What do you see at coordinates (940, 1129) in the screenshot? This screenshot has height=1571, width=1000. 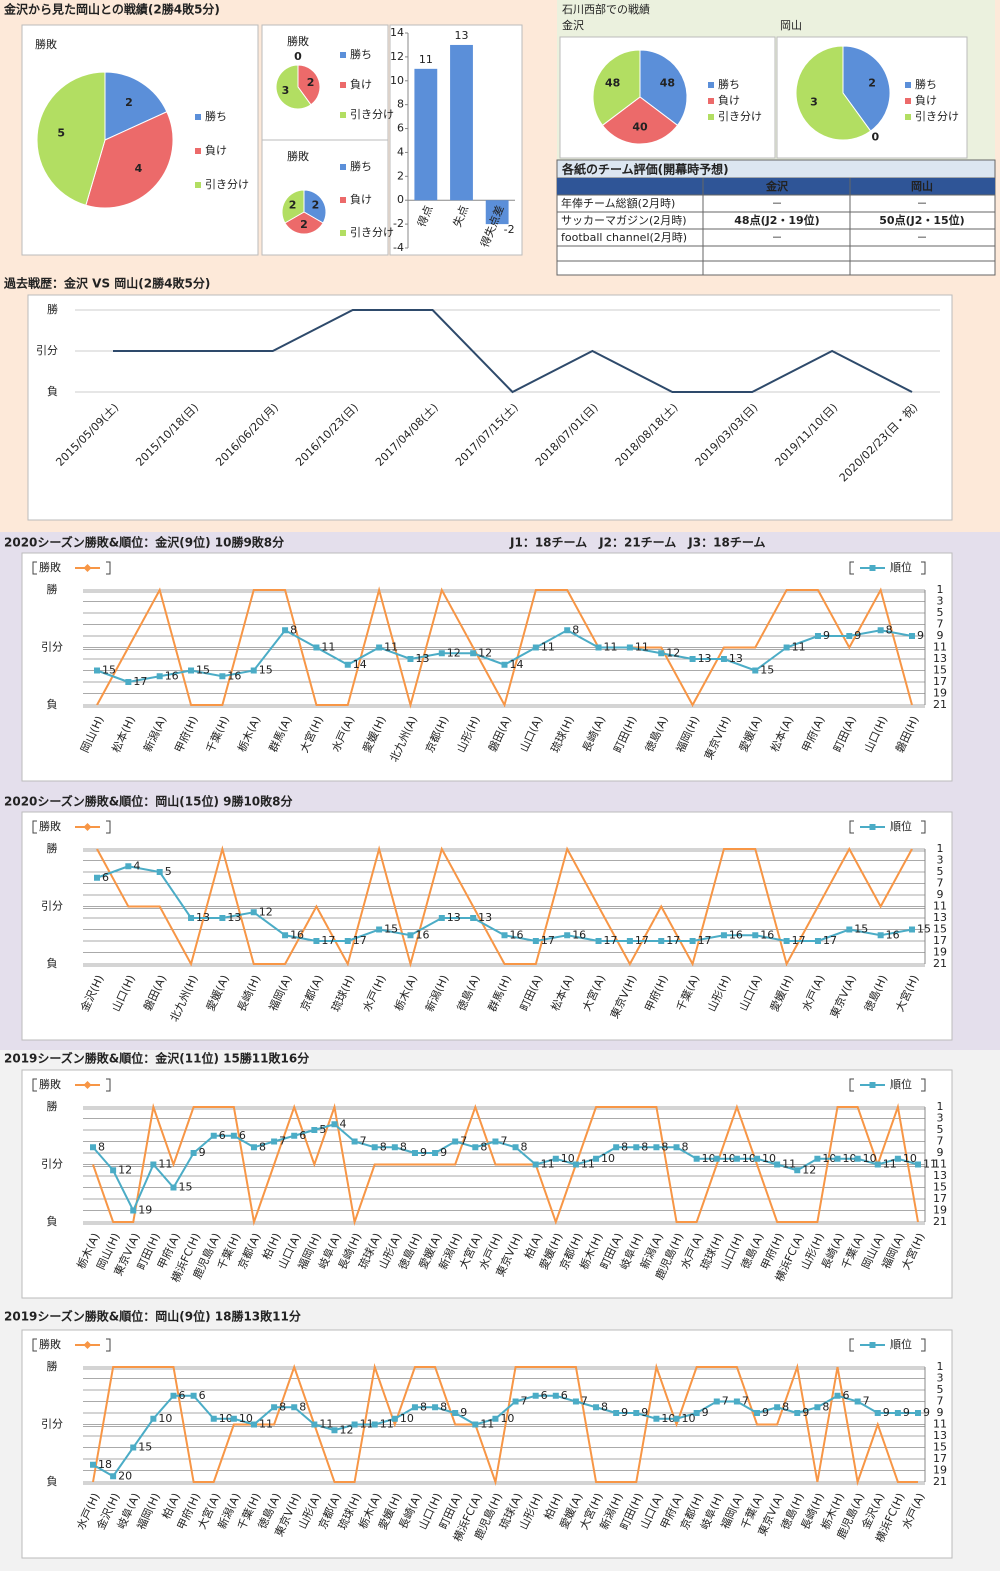 I see `y2-tick-label: 5` at bounding box center [940, 1129].